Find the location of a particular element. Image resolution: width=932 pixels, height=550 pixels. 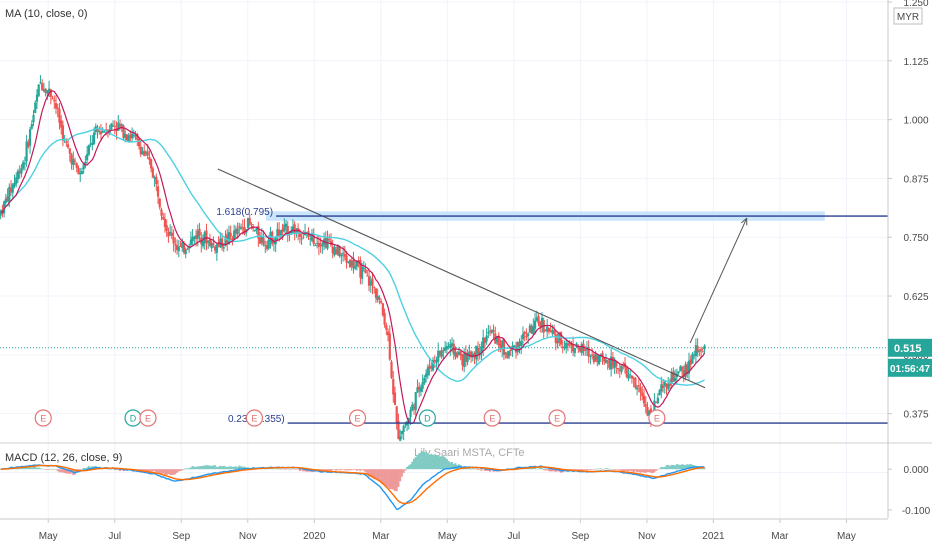

macd-pane: MACD (12, 26, close, 9) is located at coordinates (353, 481).